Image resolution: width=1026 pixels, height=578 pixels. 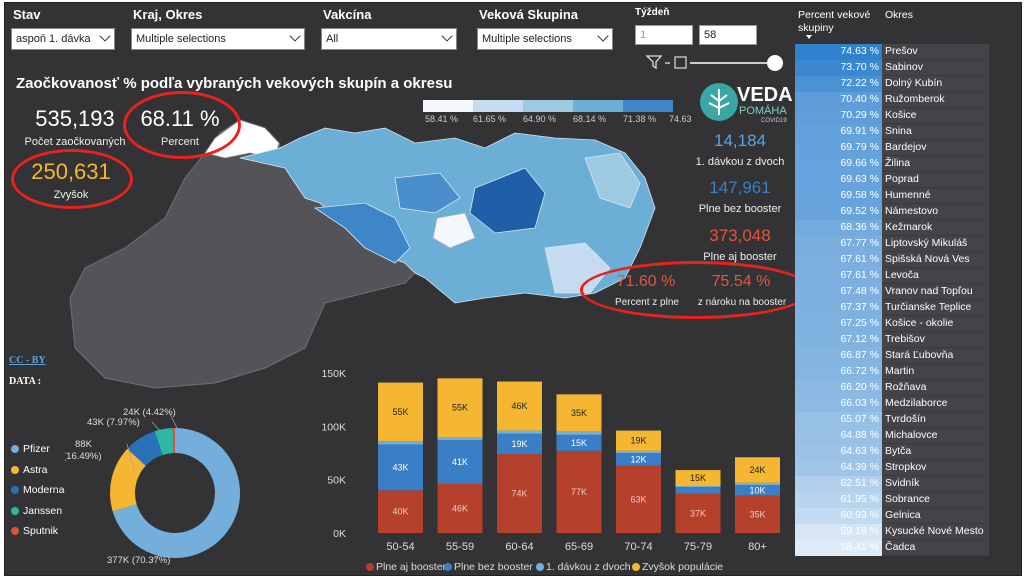 What do you see at coordinates (892, 419) in the screenshot?
I see `table-row: 65.07 % Tvrdošín` at bounding box center [892, 419].